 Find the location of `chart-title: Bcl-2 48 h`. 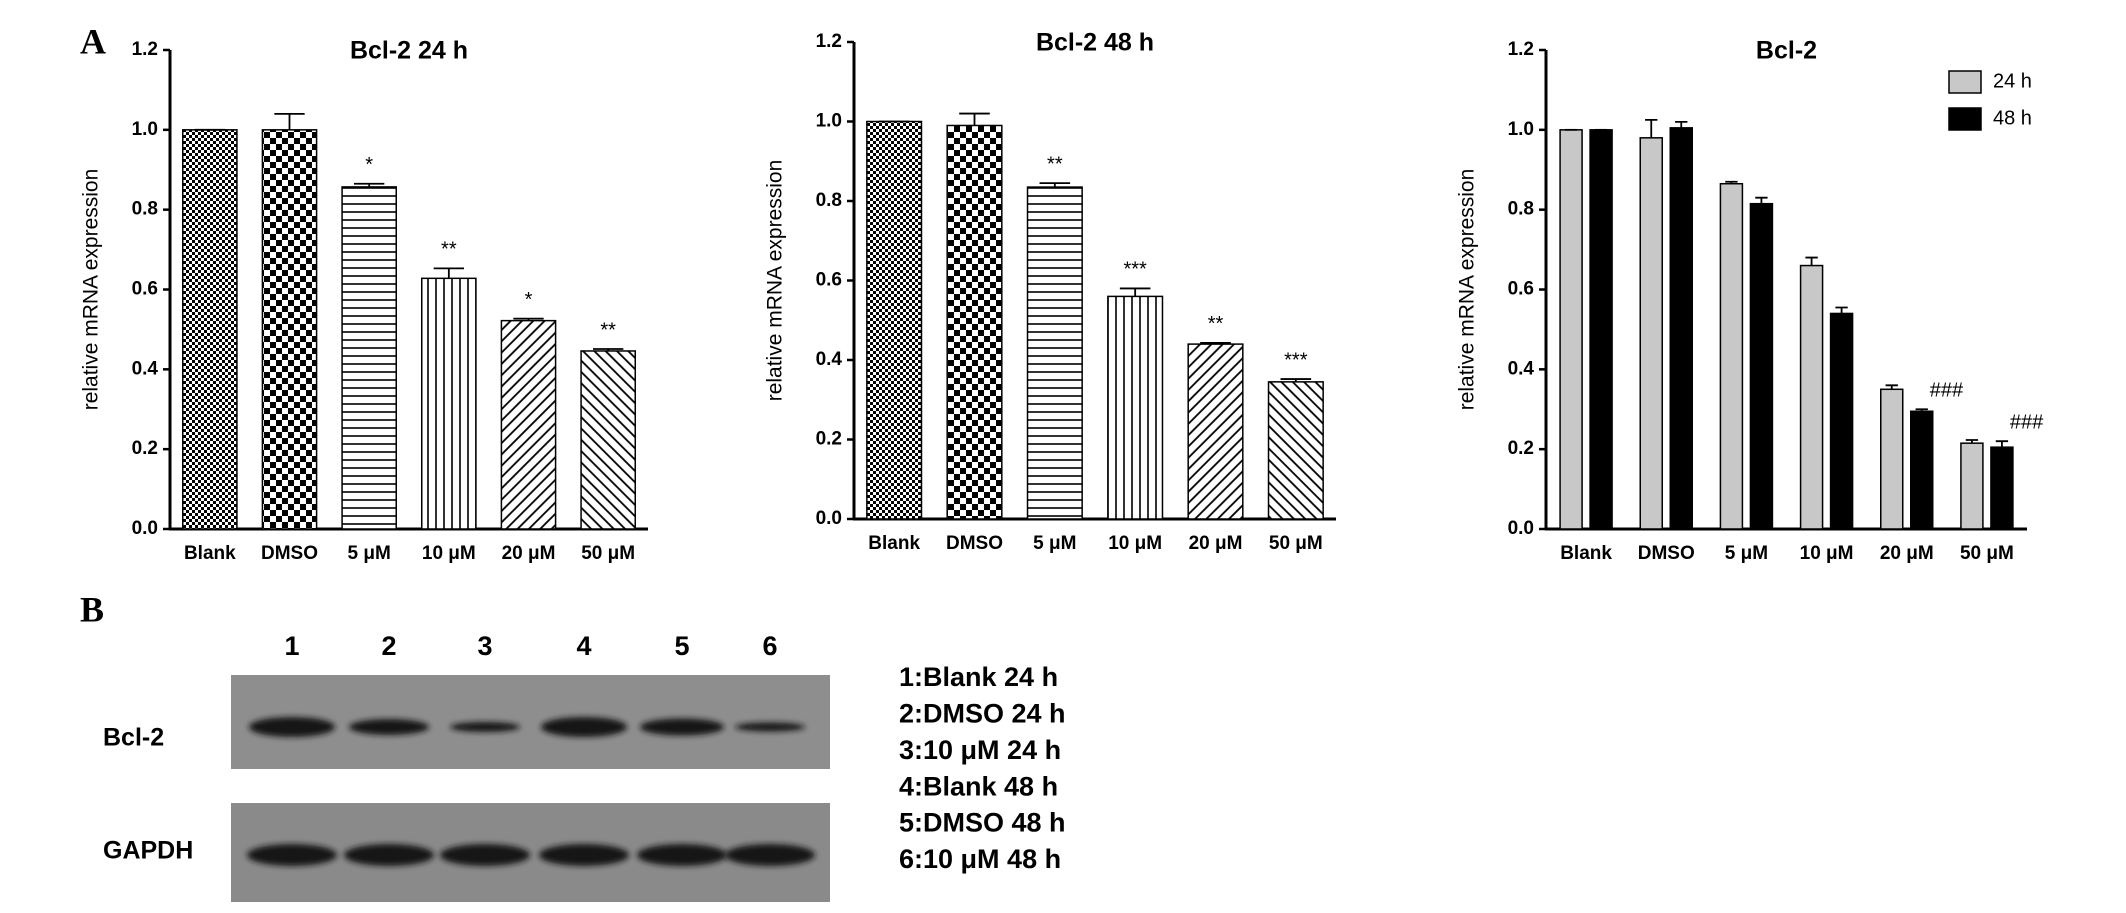

chart-title: Bcl-2 48 h is located at coordinates (1095, 43).